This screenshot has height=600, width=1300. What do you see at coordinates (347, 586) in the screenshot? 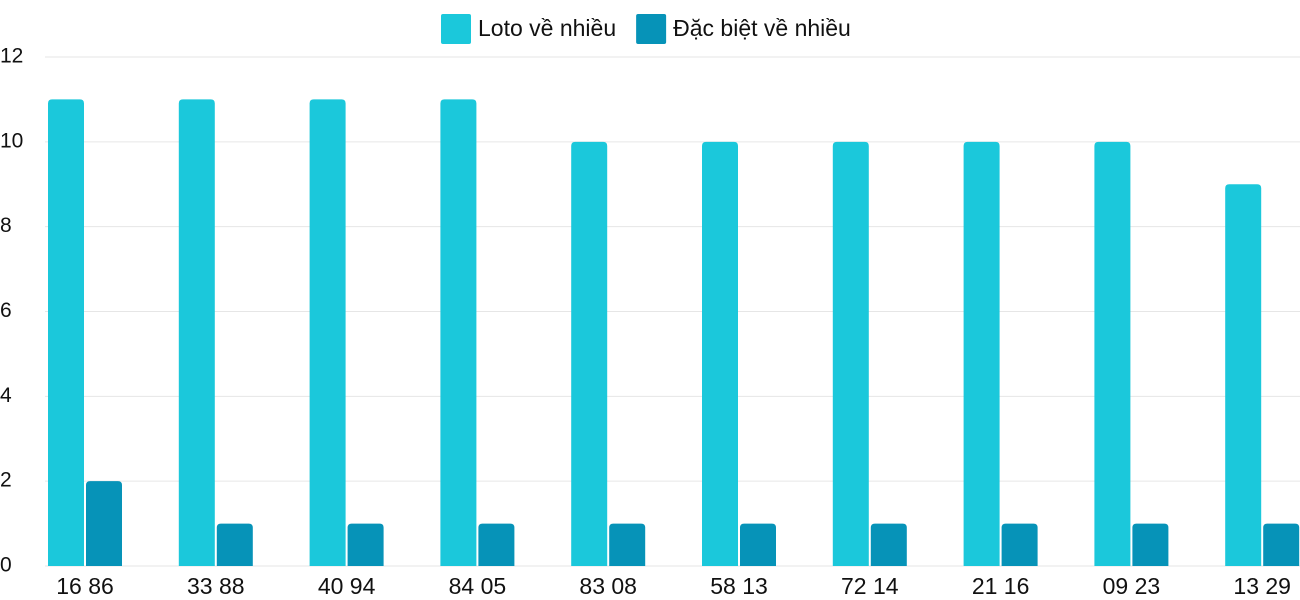
I see `x-tick-label: 40 94` at bounding box center [347, 586].